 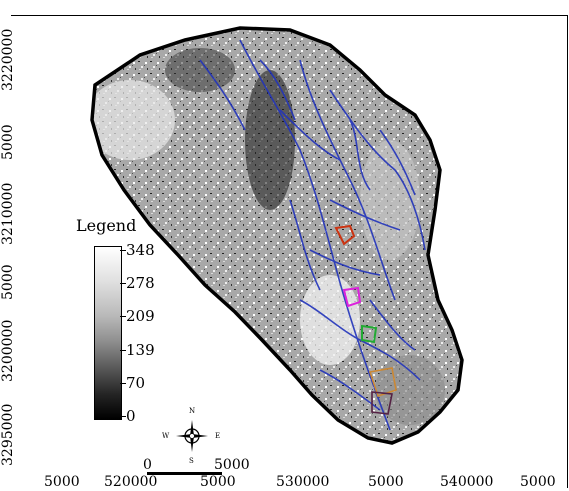 What do you see at coordinates (538, 482) in the screenshot?
I see `x-label-5000-d: 5000` at bounding box center [538, 482].